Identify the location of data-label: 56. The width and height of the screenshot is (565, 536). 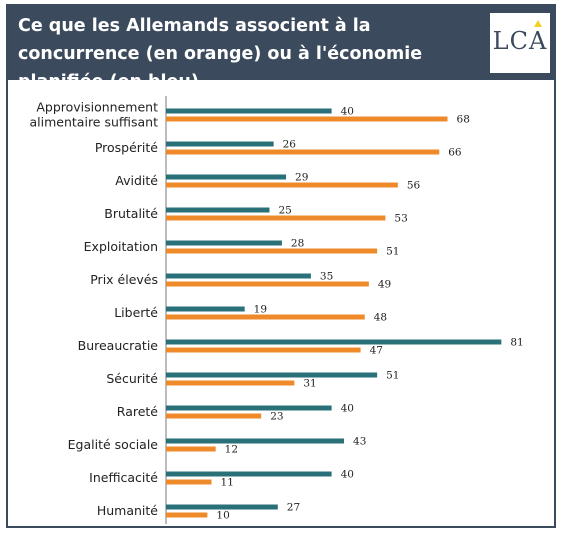
(414, 186).